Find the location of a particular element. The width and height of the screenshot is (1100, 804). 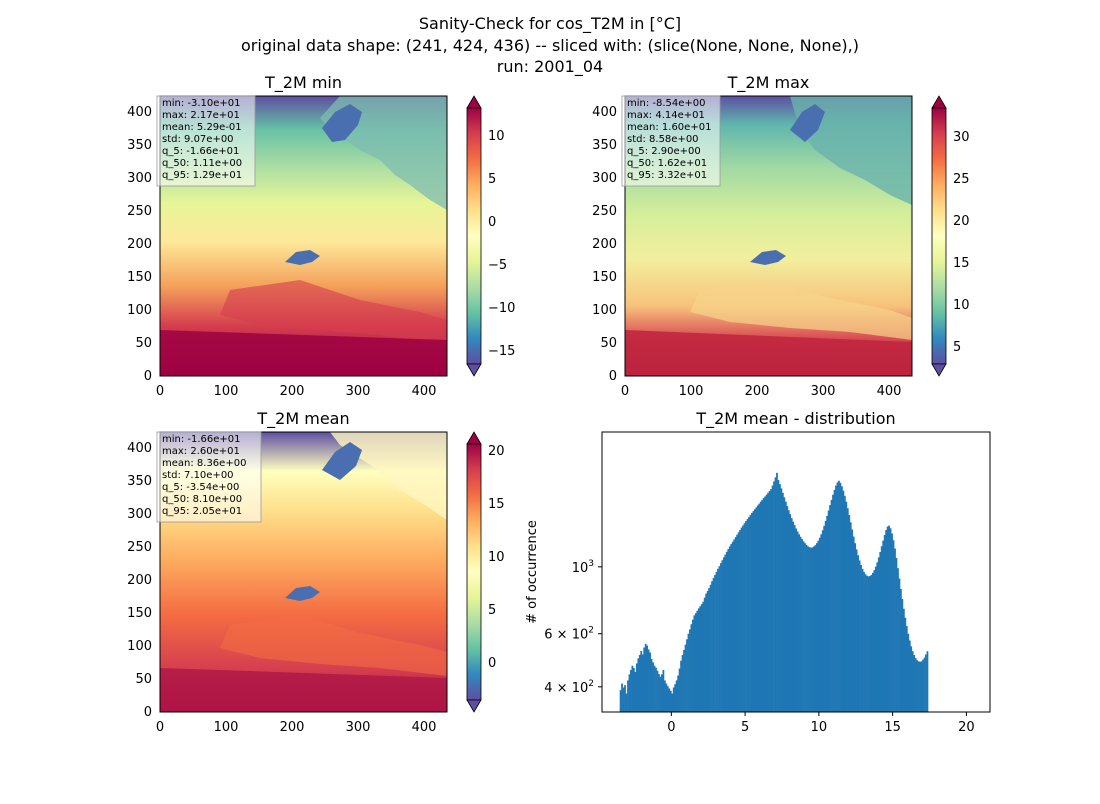

colorbar-tick-label: −15 is located at coordinates (501, 351).